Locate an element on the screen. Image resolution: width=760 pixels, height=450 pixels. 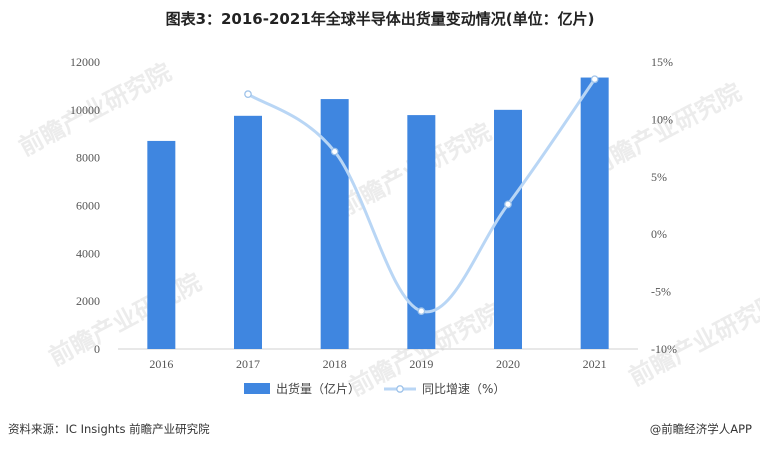
x-tick-label: 2021 is located at coordinates (595, 364).